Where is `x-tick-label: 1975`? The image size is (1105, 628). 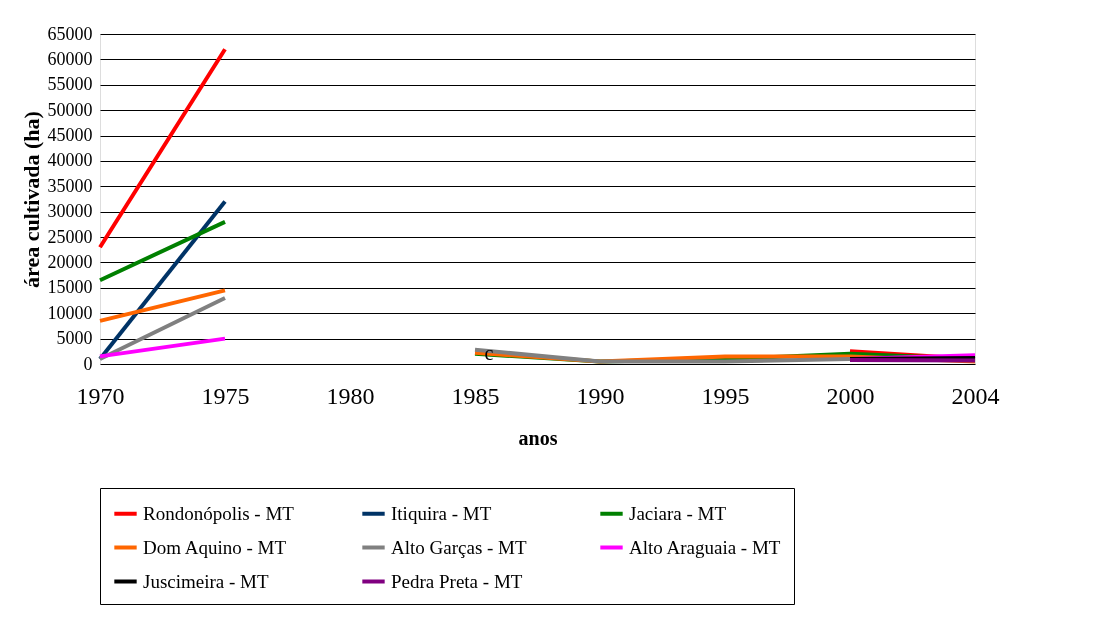
x-tick-label: 1975 is located at coordinates (225, 395).